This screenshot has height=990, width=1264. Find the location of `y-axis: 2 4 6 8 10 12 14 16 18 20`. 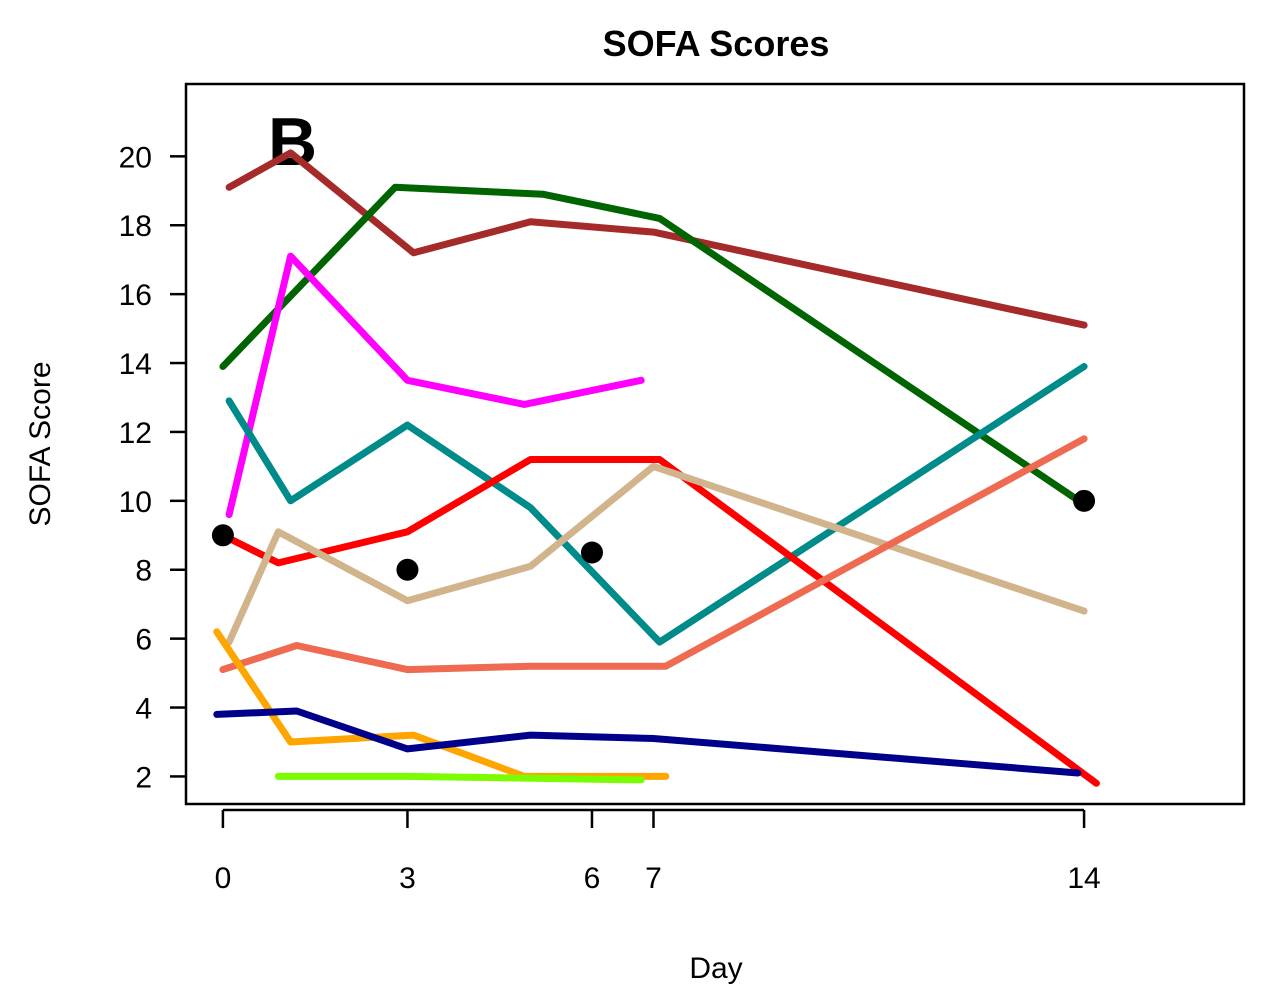

y-axis: 2 4 6 8 10 12 14 16 18 20 is located at coordinates (152, 467).